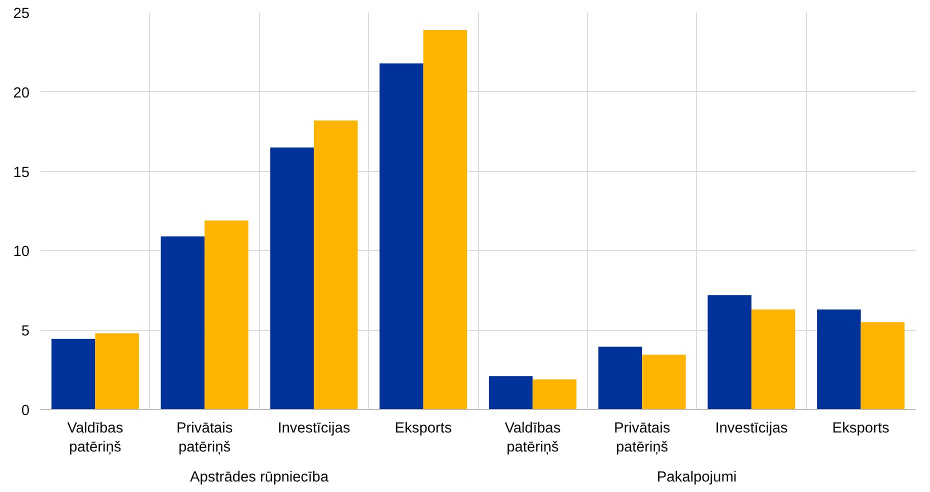 The width and height of the screenshot is (930, 492). Describe the element at coordinates (260, 478) in the screenshot. I see `text: Apstrādes rūpniecība` at that location.